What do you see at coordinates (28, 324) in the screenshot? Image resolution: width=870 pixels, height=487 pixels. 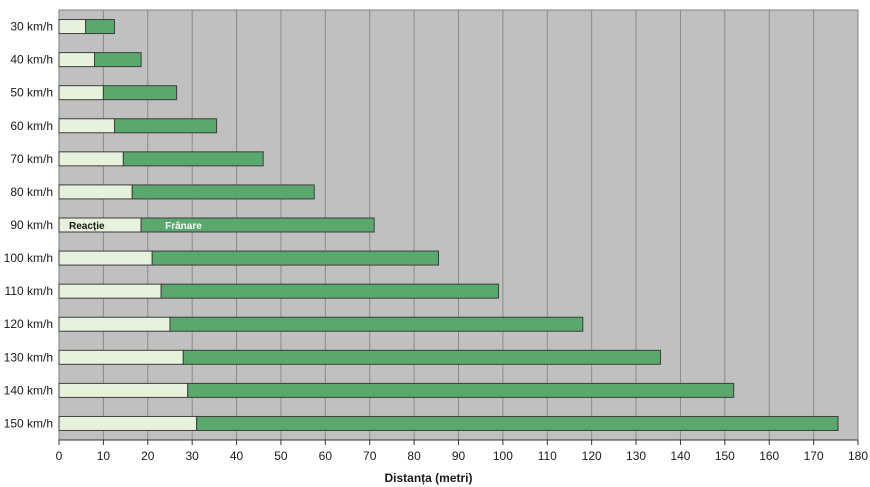 I see `y-tick-label: 120 km/h` at bounding box center [28, 324].